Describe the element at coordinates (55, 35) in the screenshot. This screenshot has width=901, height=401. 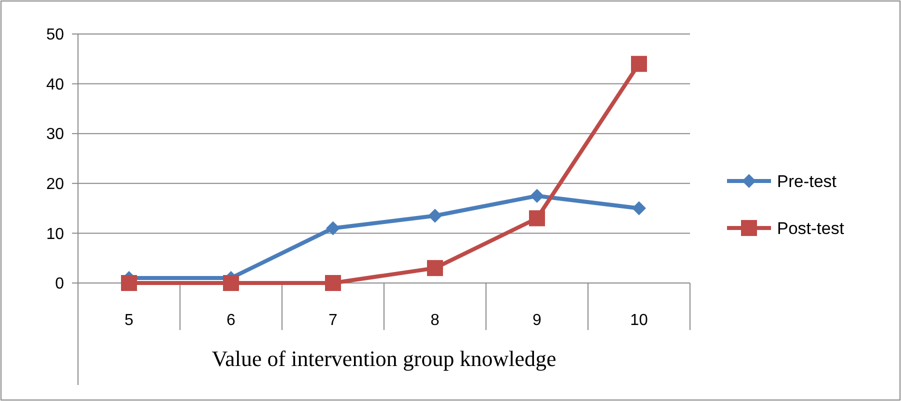
I see `y-tick-label: 50` at that location.